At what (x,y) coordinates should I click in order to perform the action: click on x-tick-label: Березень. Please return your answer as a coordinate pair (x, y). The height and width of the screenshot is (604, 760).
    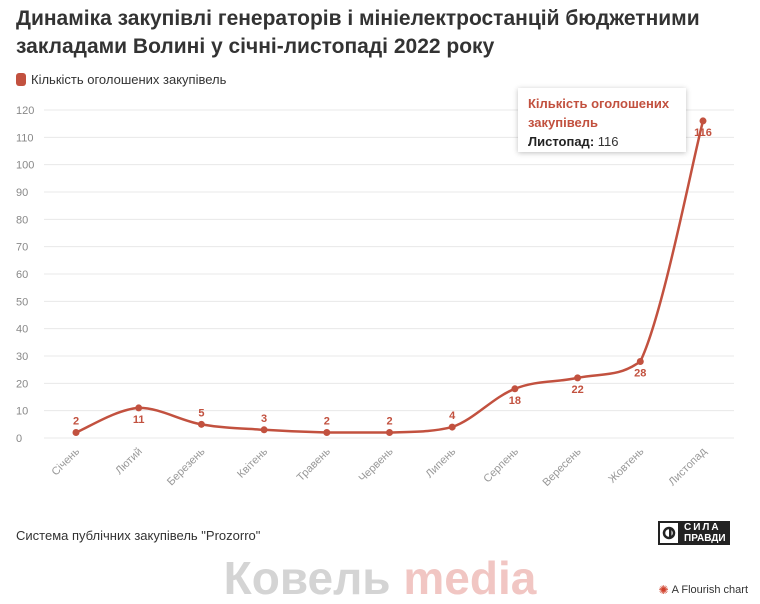
    Looking at the image, I should click on (186, 466).